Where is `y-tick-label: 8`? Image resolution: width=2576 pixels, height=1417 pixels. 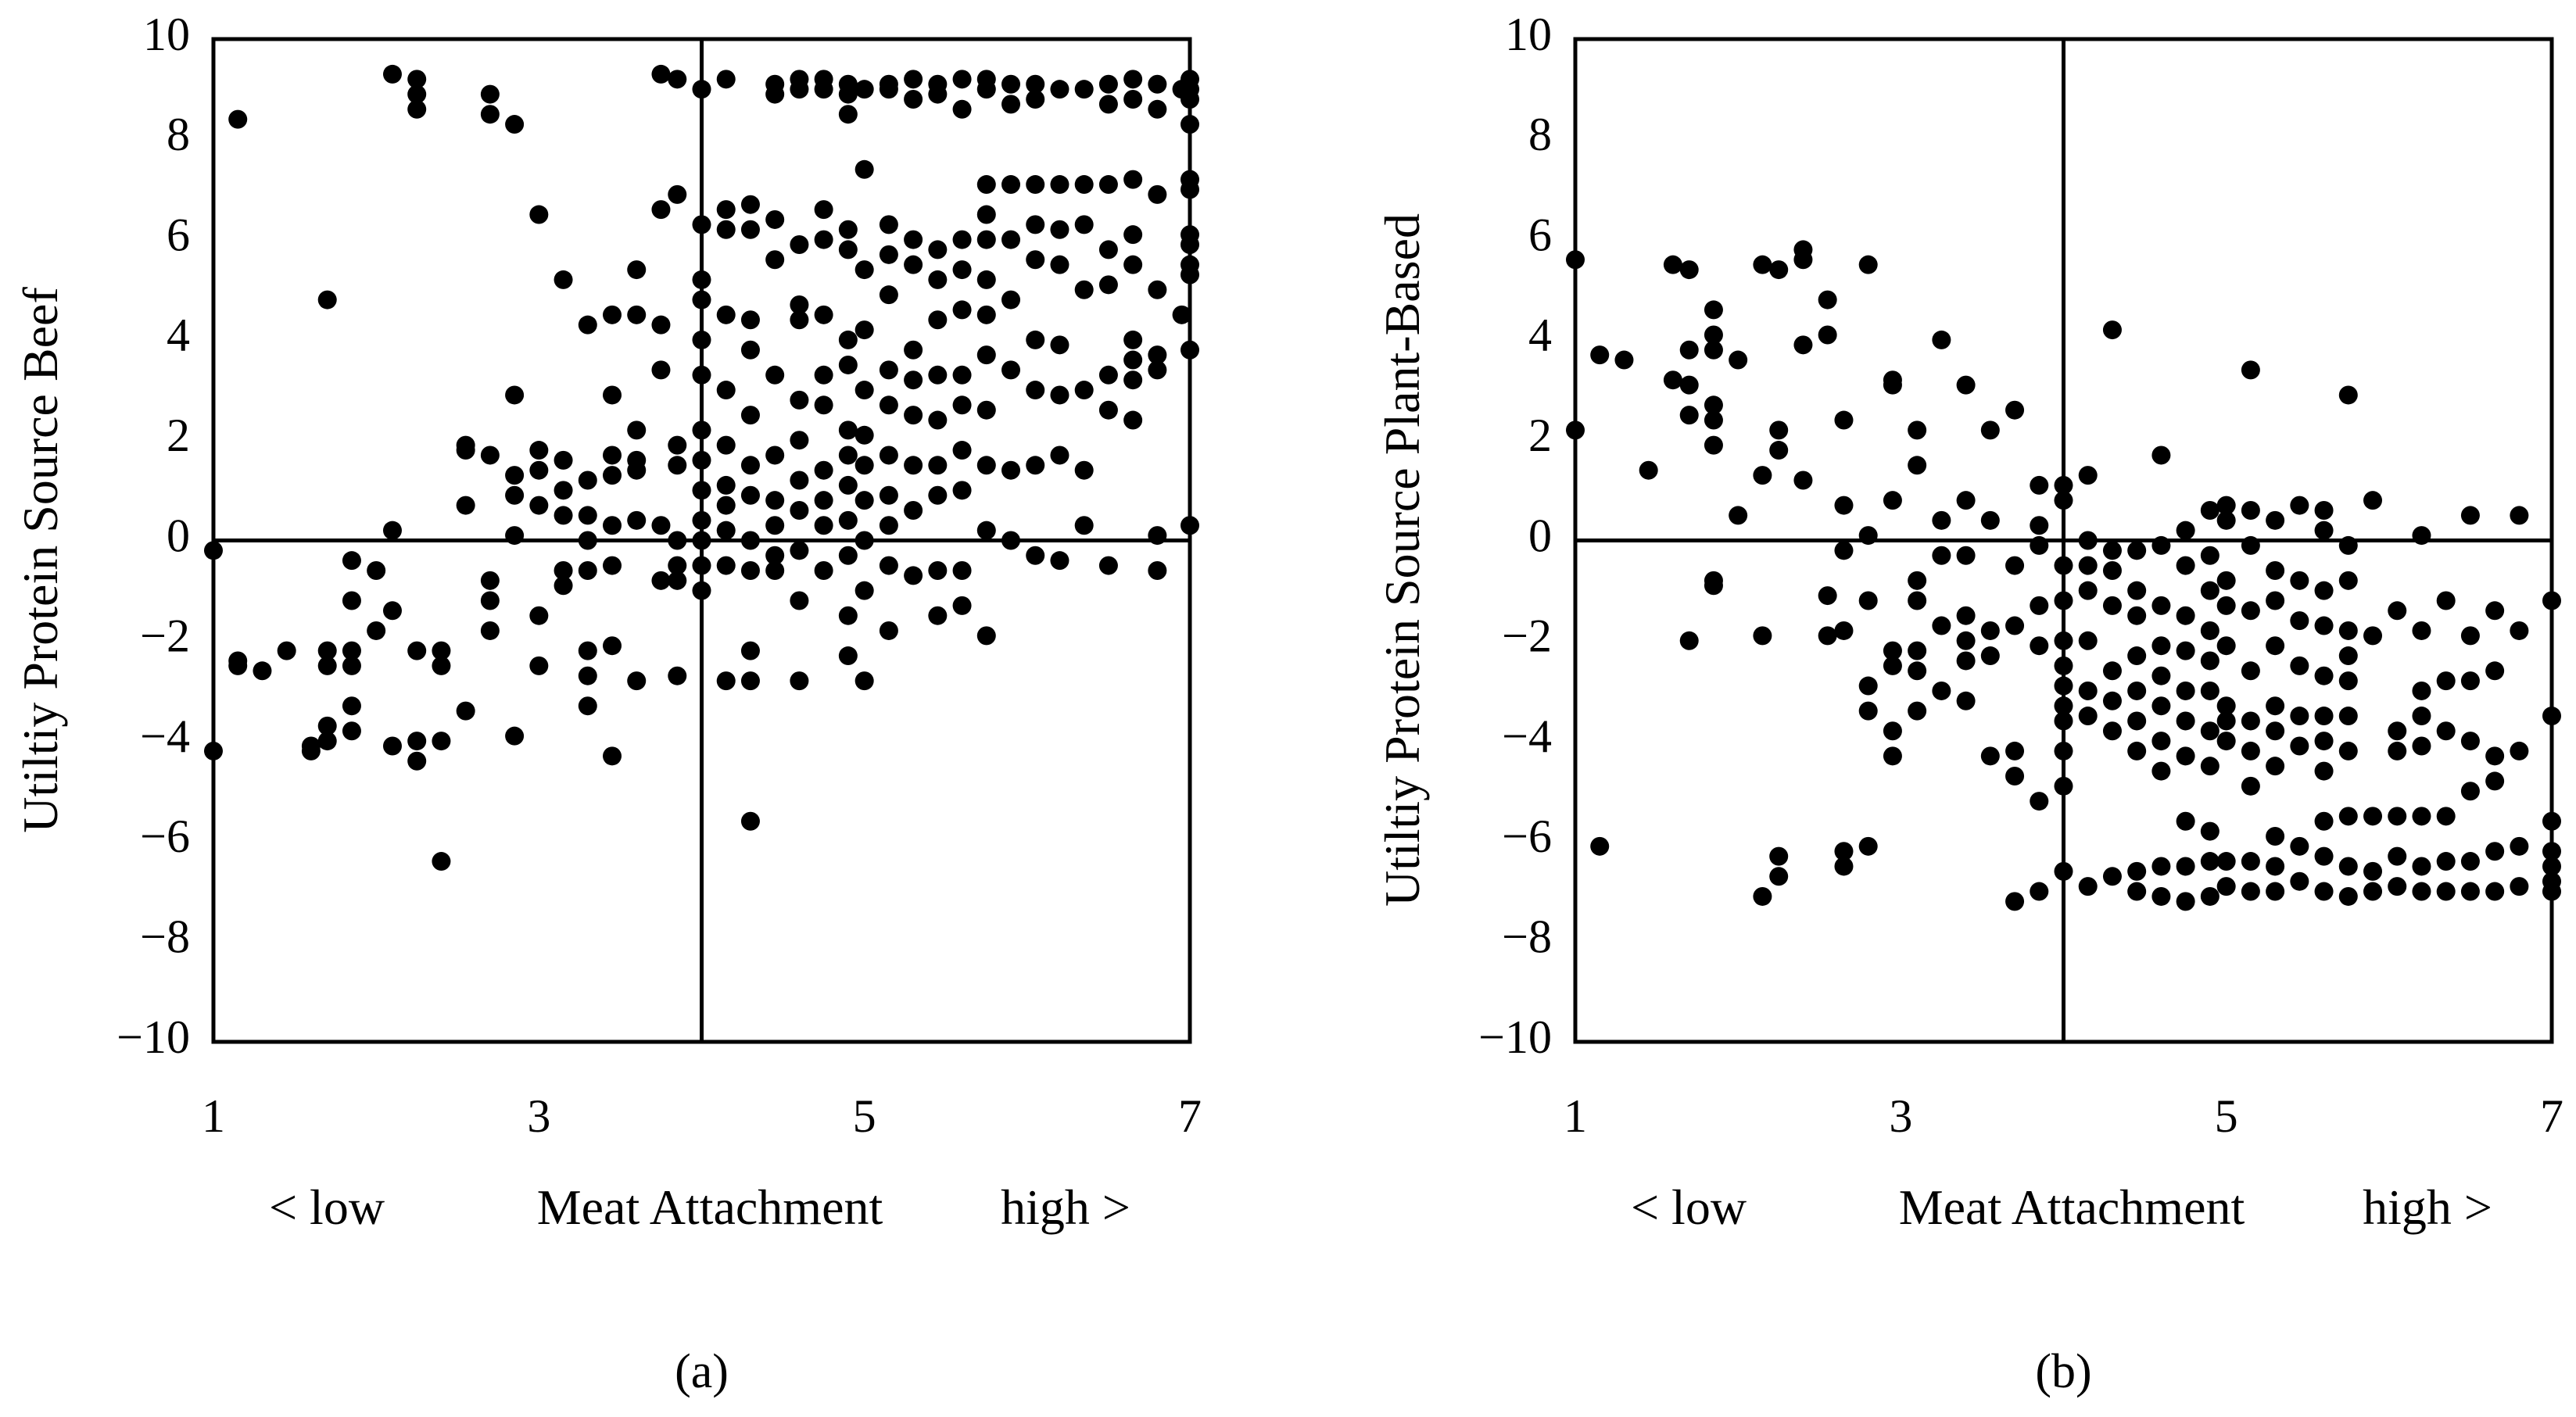
y-tick-label: 8 is located at coordinates (178, 134).